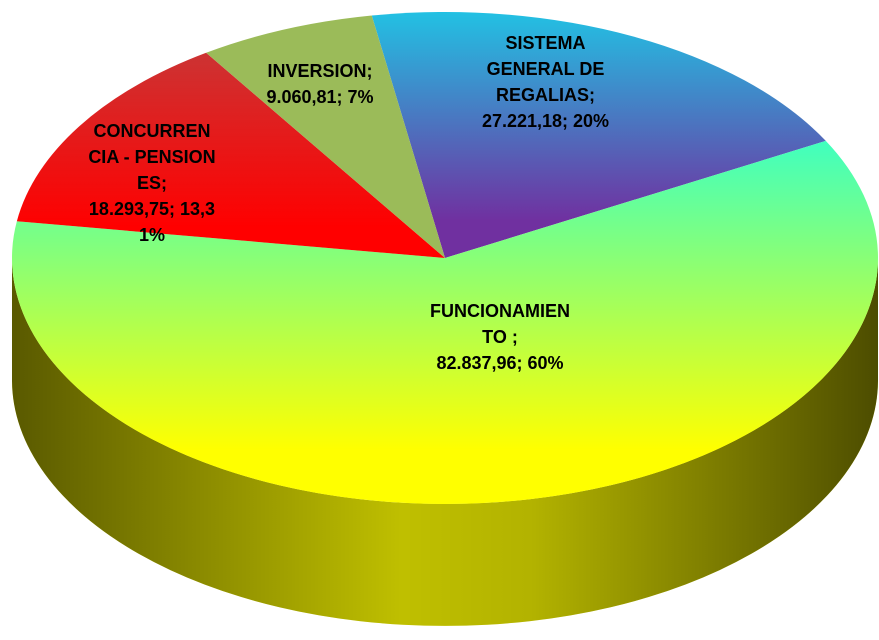 The image size is (879, 640). What do you see at coordinates (479, 363) in the screenshot?
I see `slice-value: 82.837,96;` at bounding box center [479, 363].